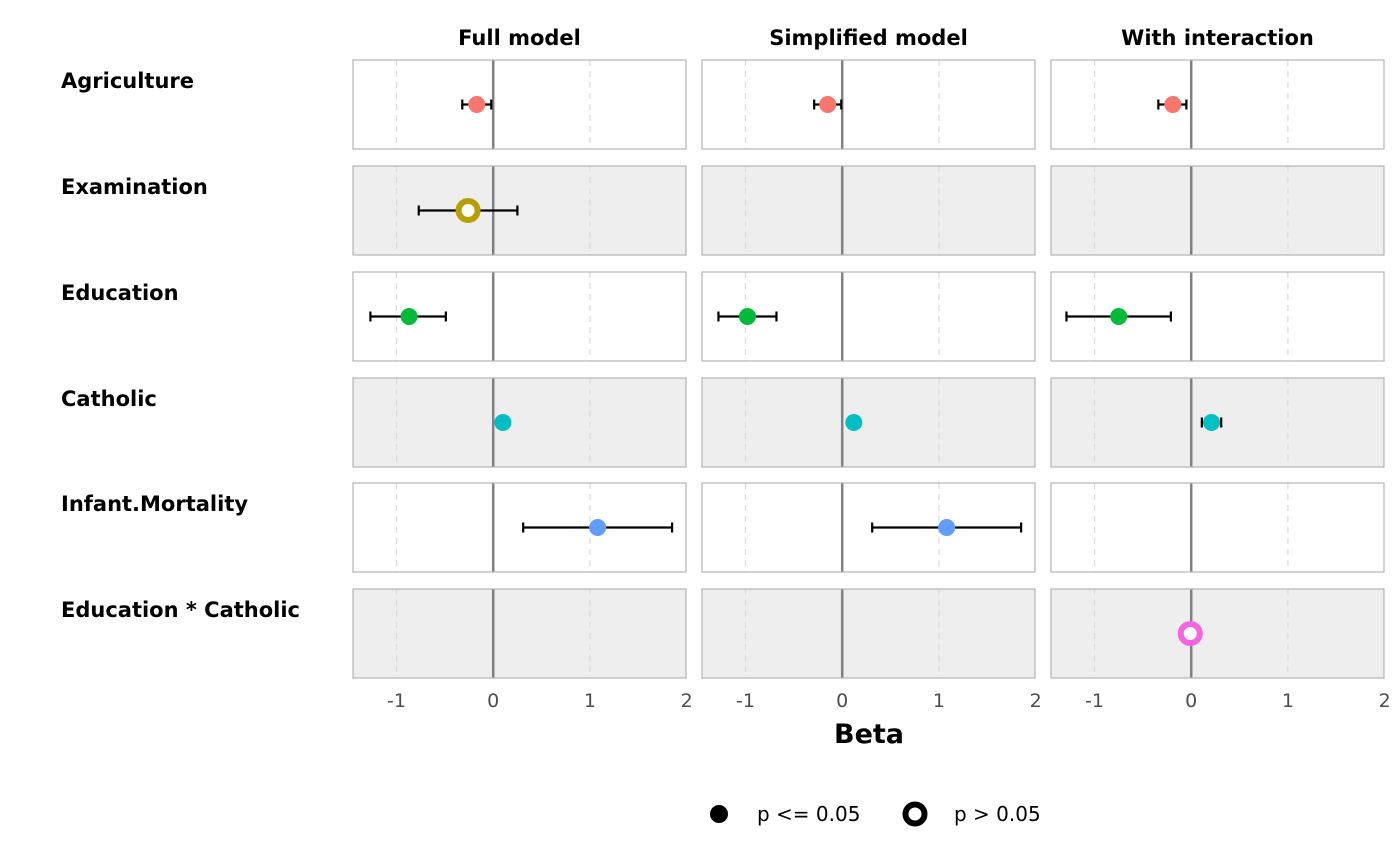  I want to click on point-catholic-simplified-model, so click(854, 422).